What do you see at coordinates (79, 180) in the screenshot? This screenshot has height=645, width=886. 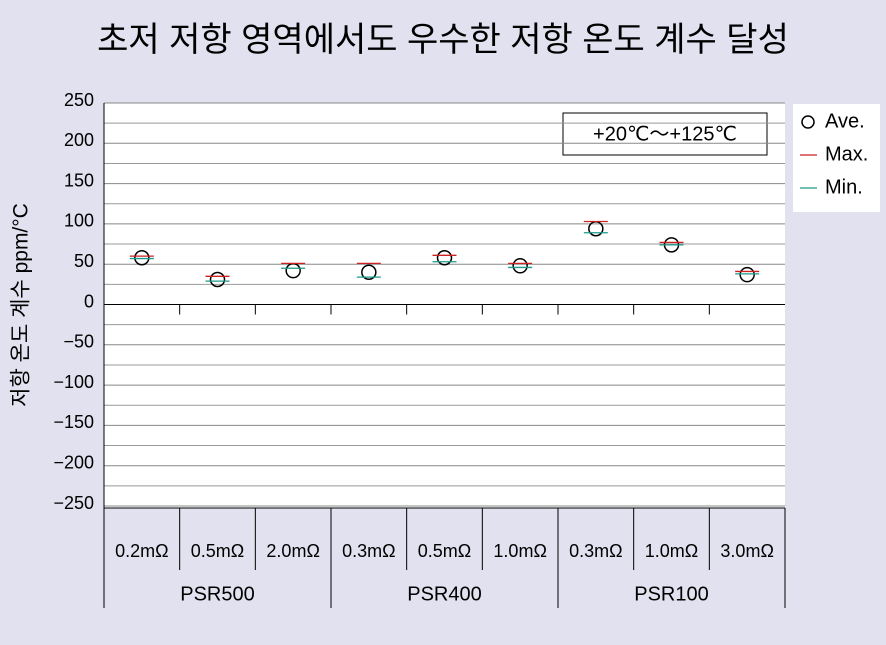 I see `y-tick-label: 150` at bounding box center [79, 180].